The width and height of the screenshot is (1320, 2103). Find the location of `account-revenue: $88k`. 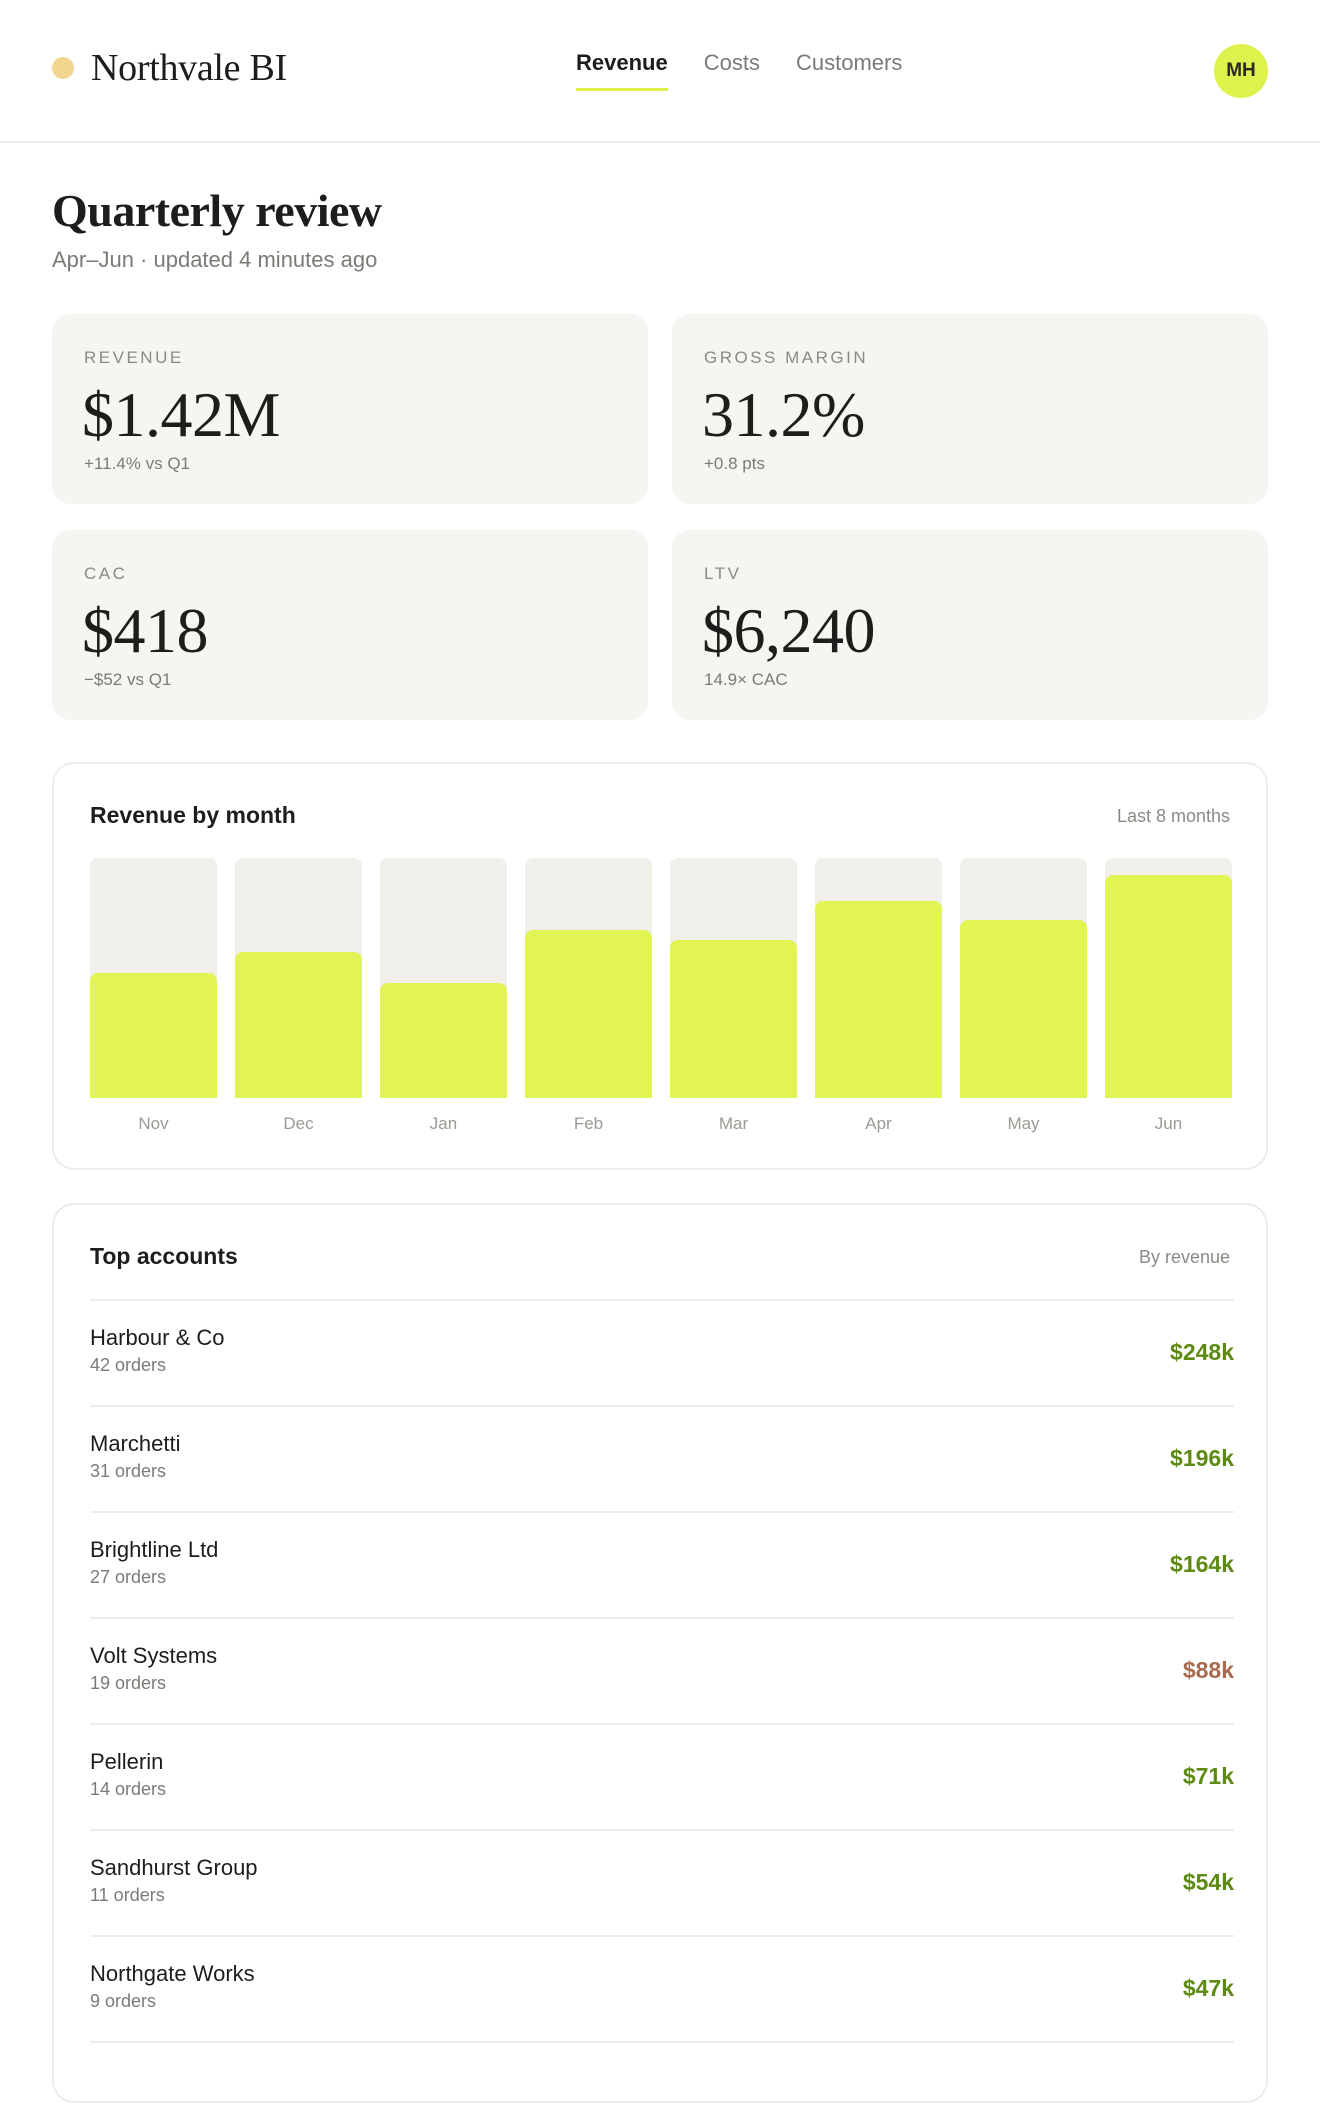

account-revenue: $88k is located at coordinates (1208, 1670).